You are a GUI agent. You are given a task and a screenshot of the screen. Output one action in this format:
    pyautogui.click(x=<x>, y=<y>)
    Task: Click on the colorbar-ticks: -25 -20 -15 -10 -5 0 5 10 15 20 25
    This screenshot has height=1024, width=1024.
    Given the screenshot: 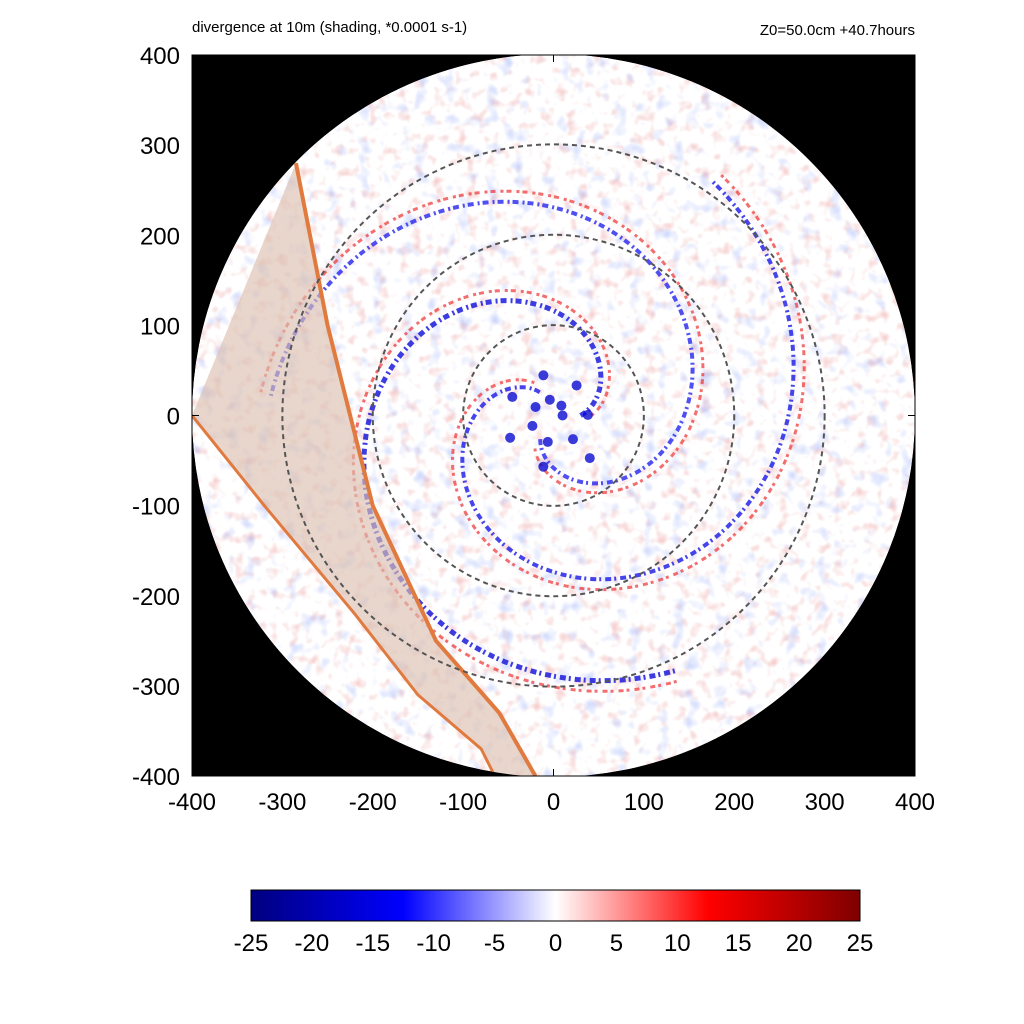 What is the action you would take?
    pyautogui.click(x=554, y=943)
    